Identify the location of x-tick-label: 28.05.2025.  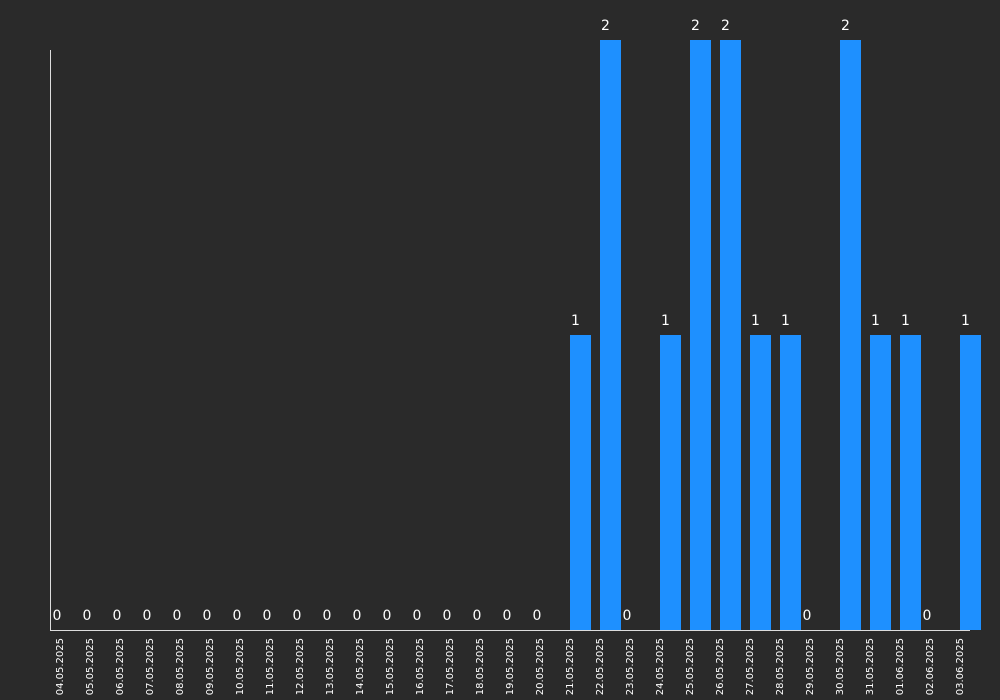
(780, 666).